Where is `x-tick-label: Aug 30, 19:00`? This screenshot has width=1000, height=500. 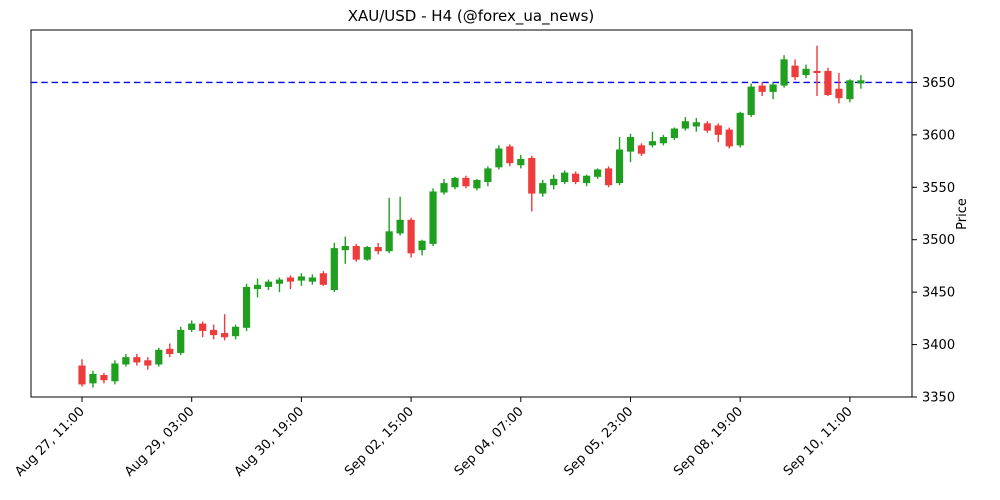
x-tick-label: Aug 30, 19:00 is located at coordinates (270, 442).